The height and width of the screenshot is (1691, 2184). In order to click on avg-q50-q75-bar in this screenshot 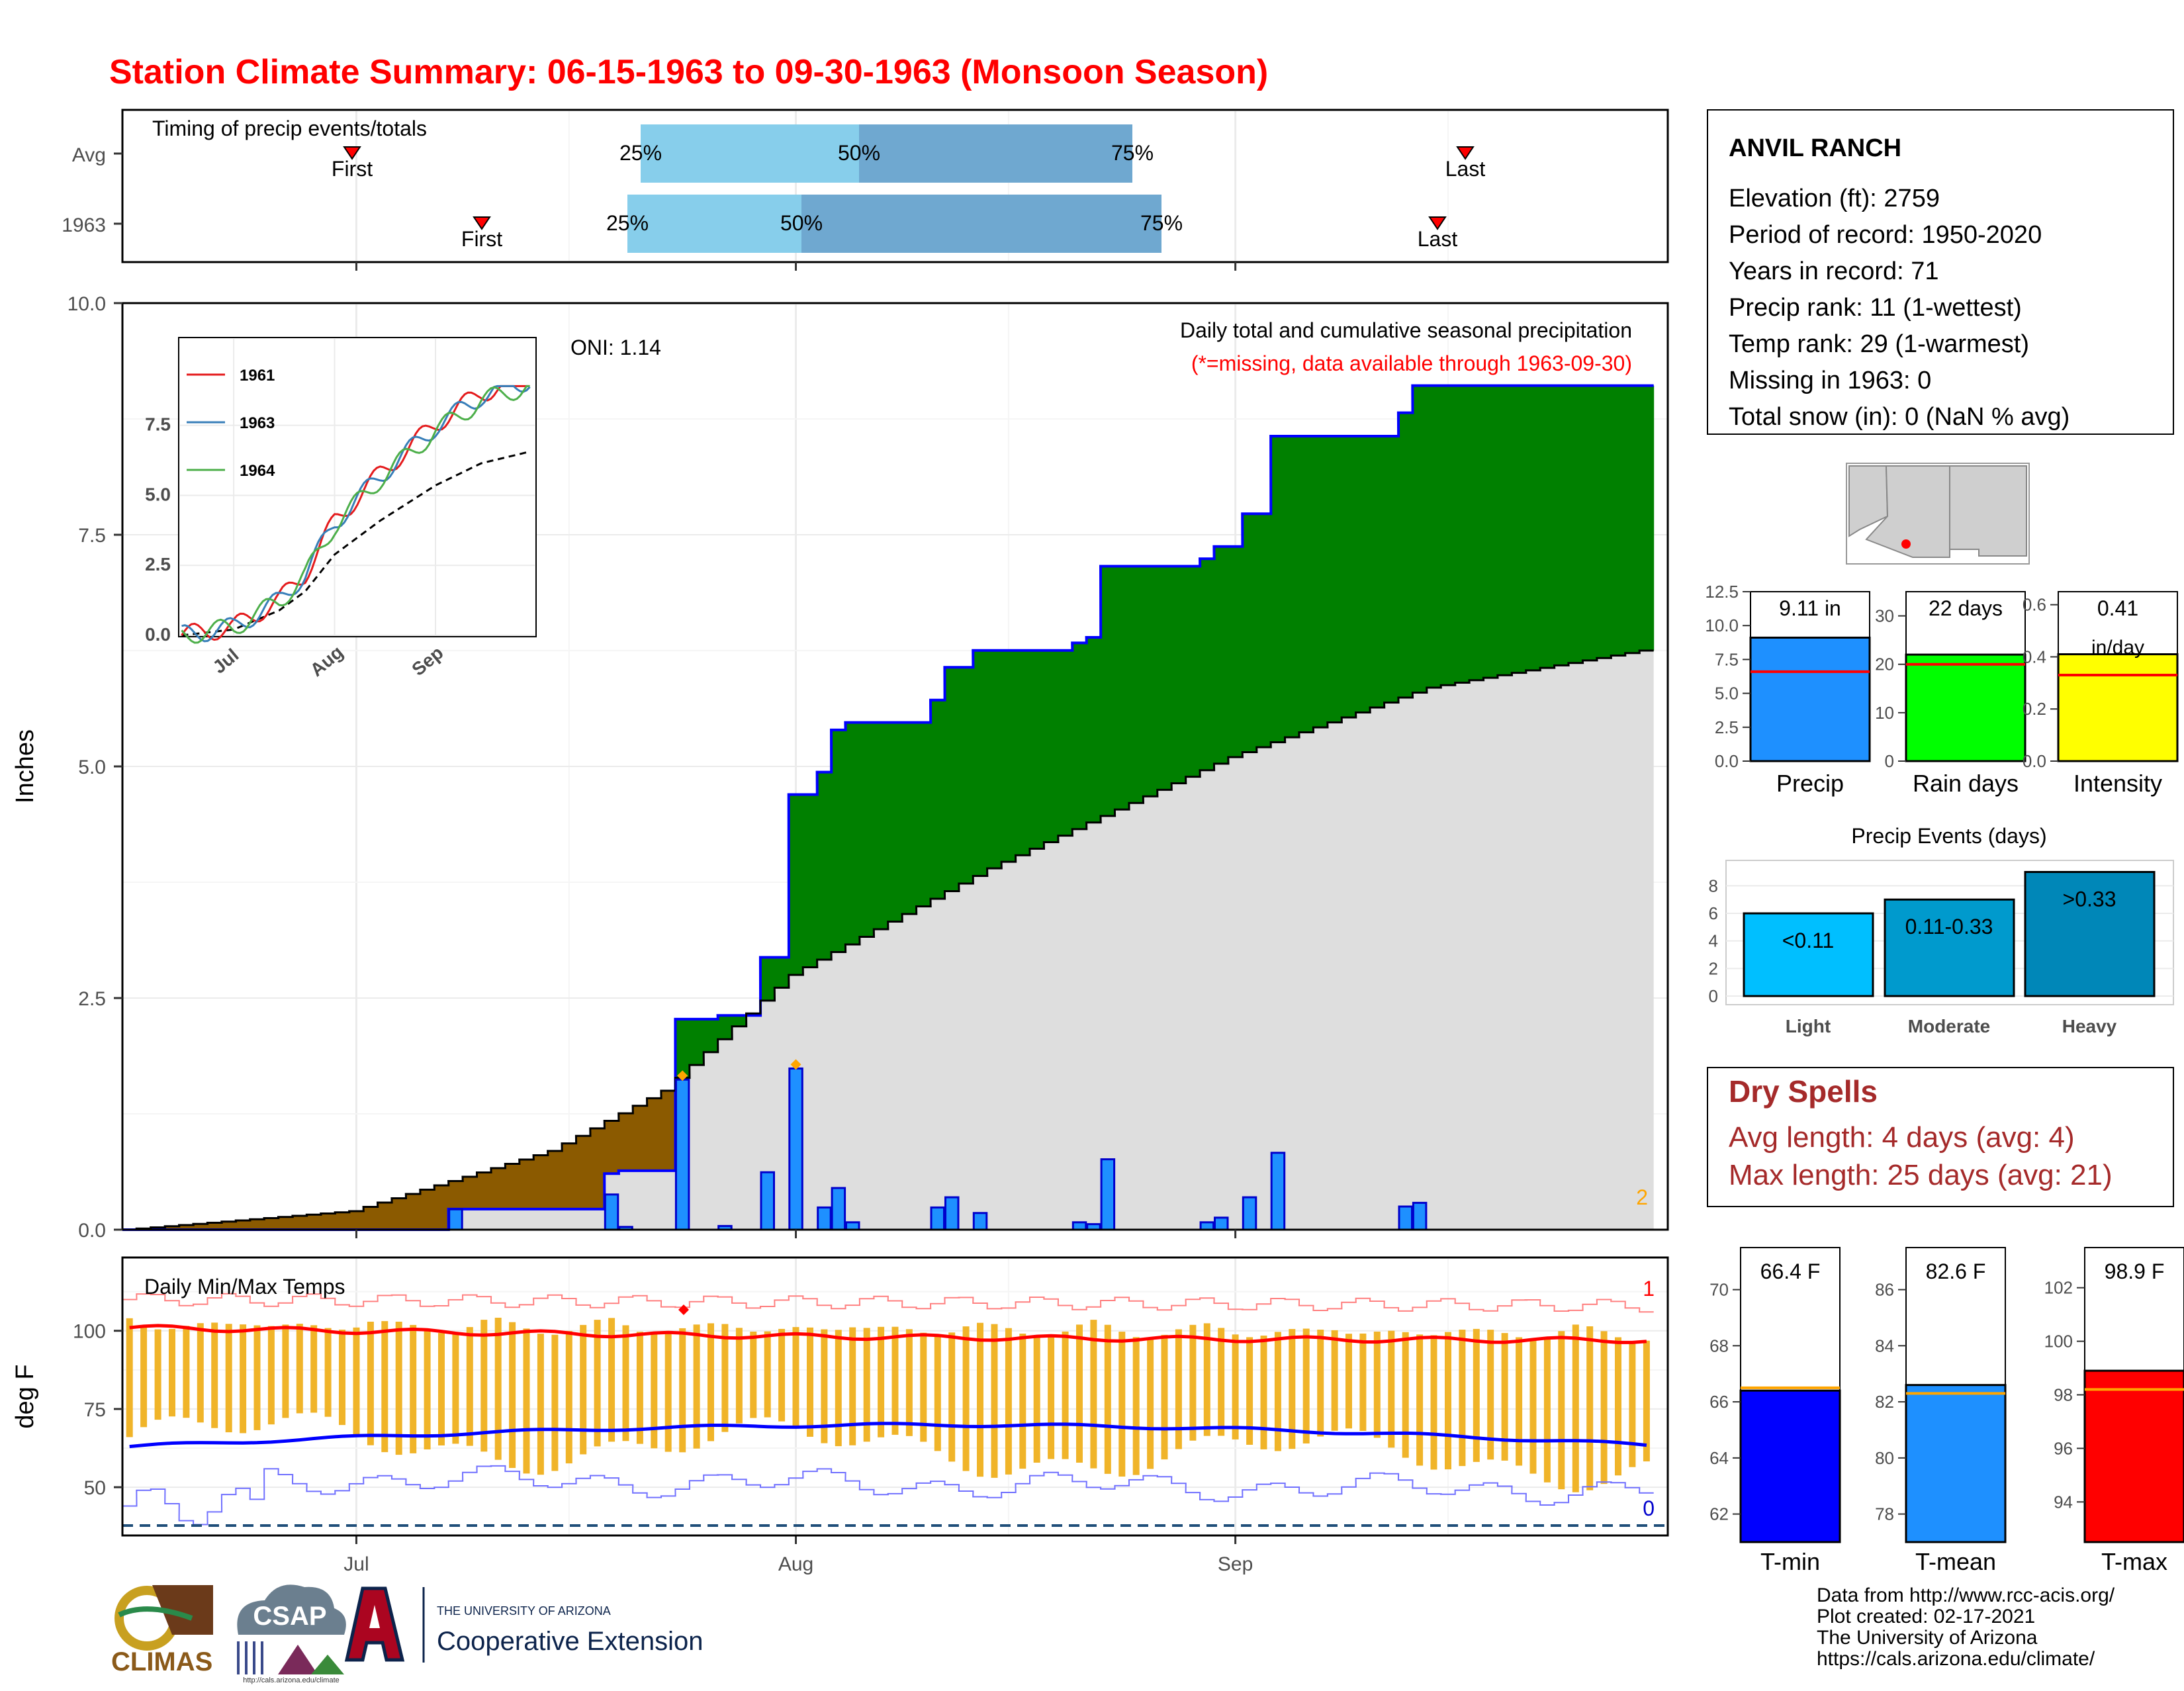, I will do `click(995, 153)`.